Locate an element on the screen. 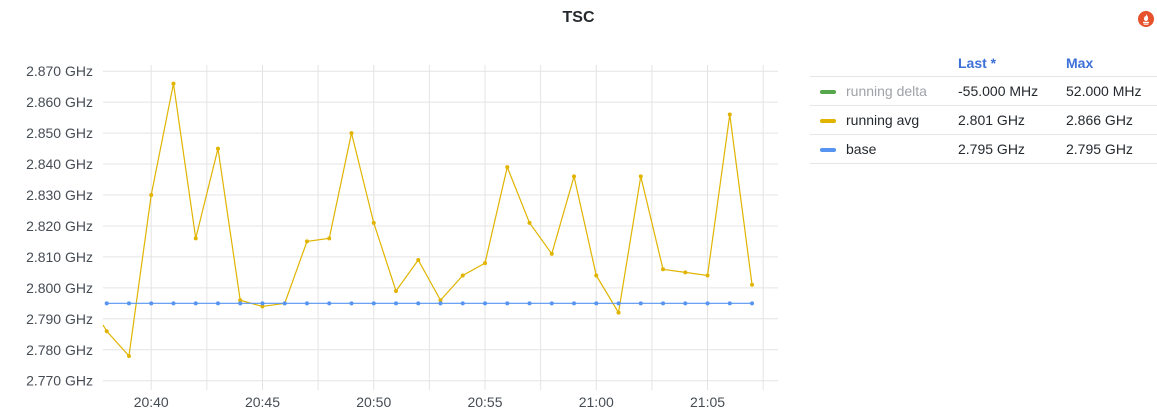 The height and width of the screenshot is (412, 1157). legend-header-series is located at coordinates (884, 63).